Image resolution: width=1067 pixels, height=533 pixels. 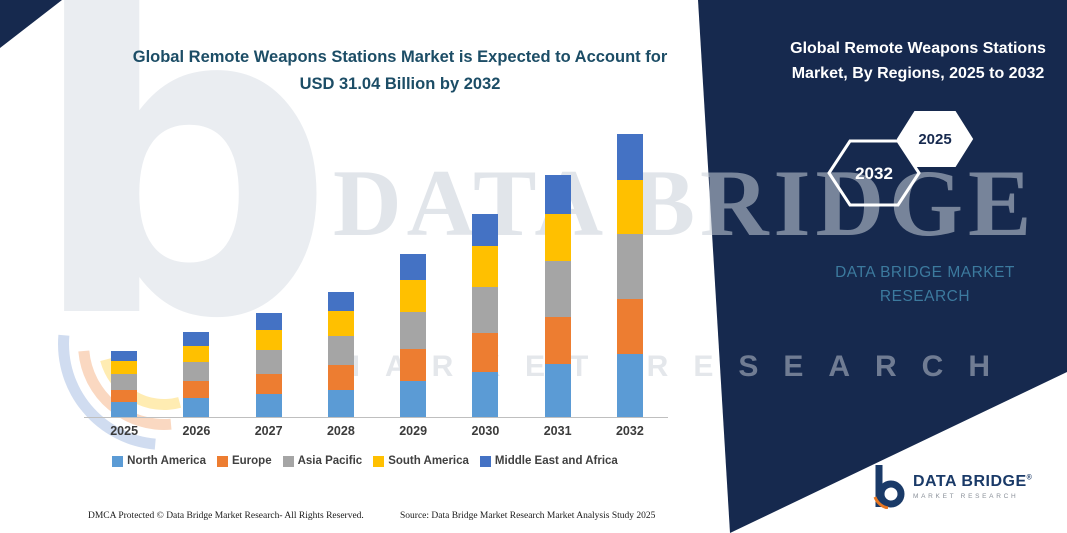 What do you see at coordinates (400, 84) in the screenshot?
I see `chart-title-line2: USD 31.04 Billion by 2032` at bounding box center [400, 84].